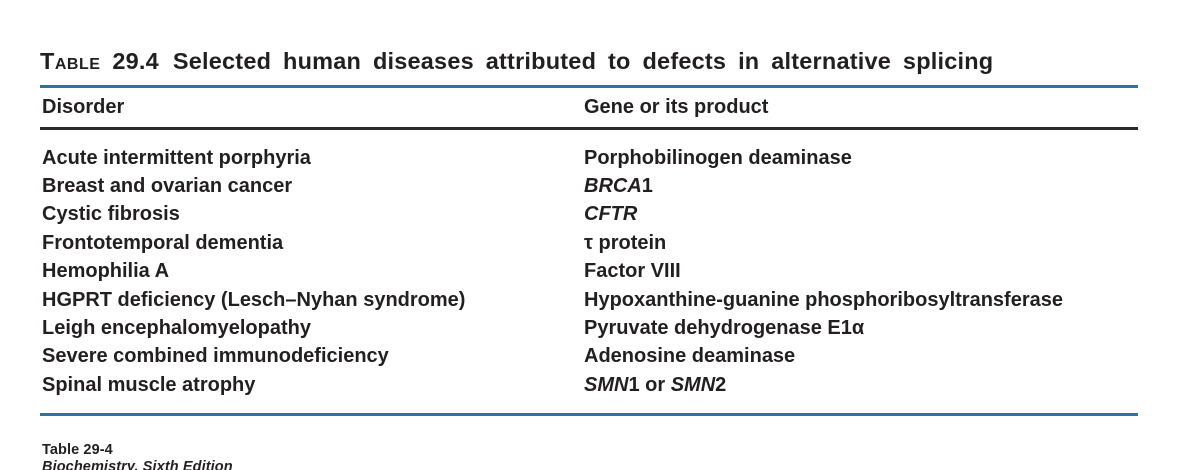 This screenshot has height=470, width=1184. Describe the element at coordinates (611, 214) in the screenshot. I see `gene-name-italic: CFTR` at that location.